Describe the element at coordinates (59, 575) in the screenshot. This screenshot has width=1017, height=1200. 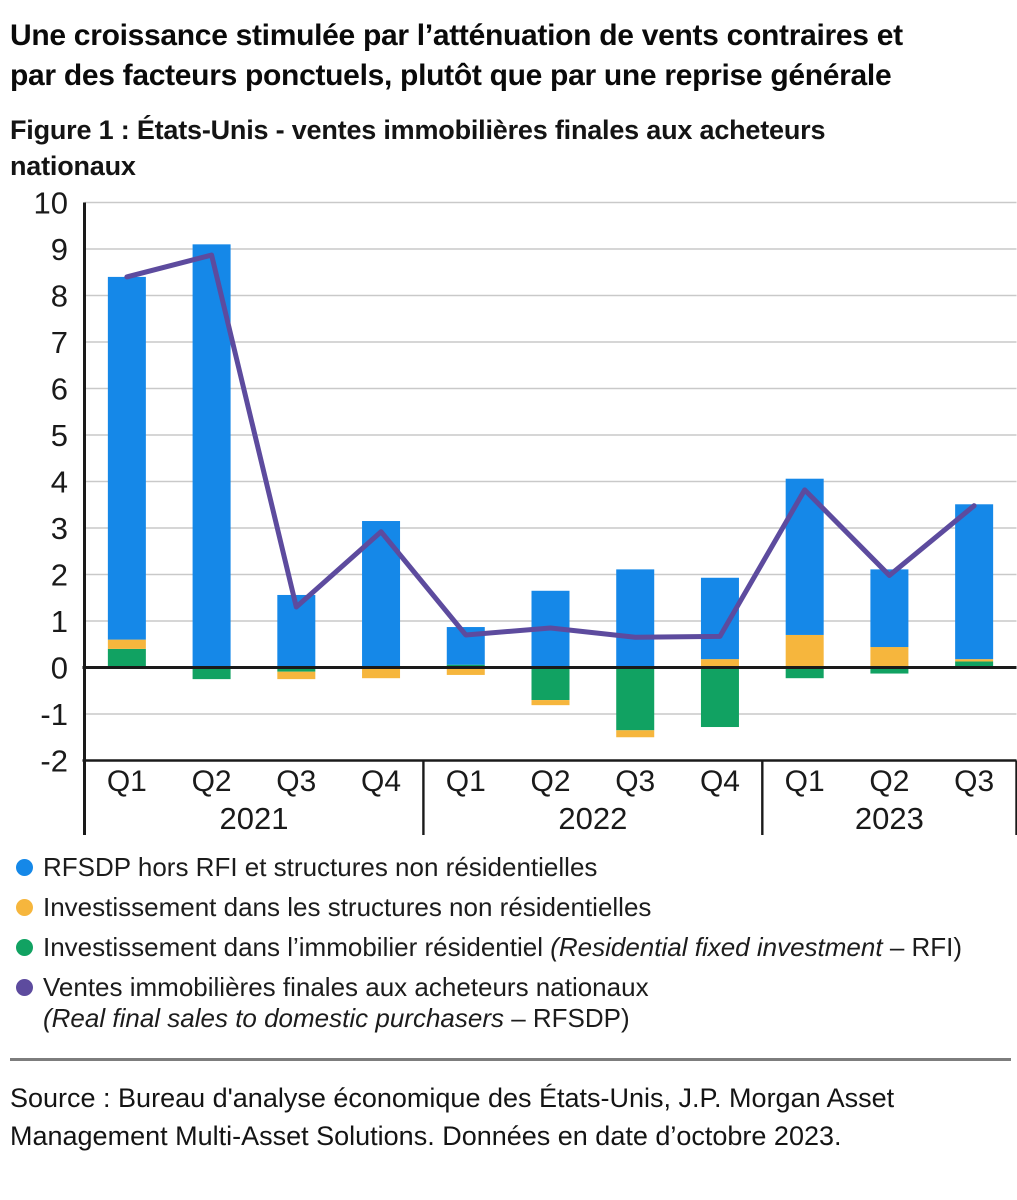
I see `y-tick-label: 2` at that location.